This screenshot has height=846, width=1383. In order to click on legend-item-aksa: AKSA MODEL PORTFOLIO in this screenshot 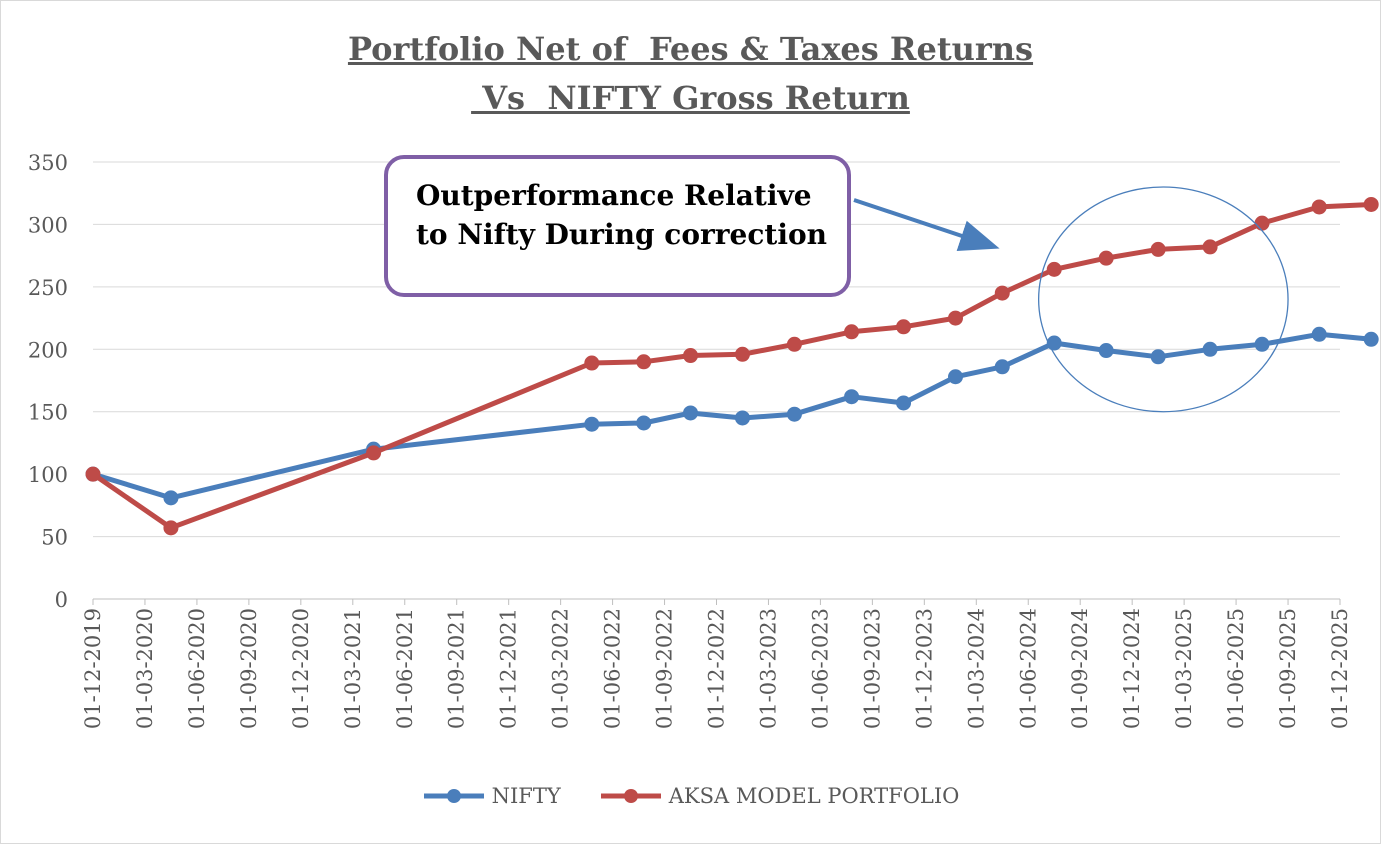, I will do `click(779, 796)`.